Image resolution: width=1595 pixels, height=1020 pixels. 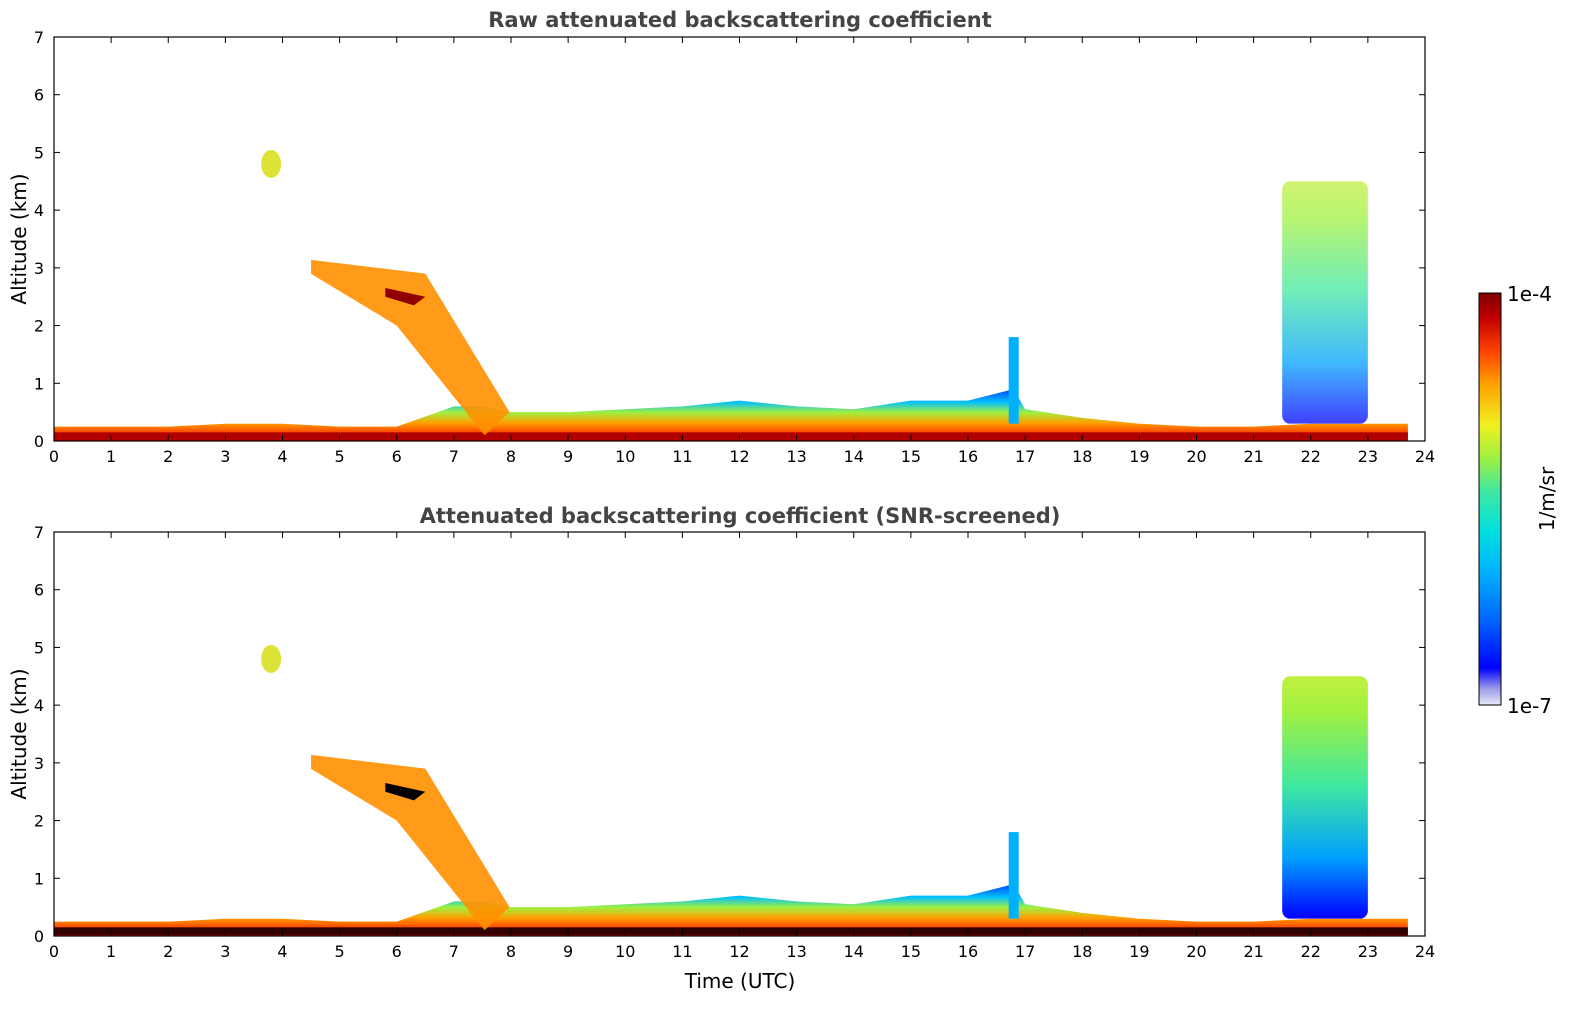 I want to click on panel2-ylabel: Altitude (km), so click(x=19, y=733).